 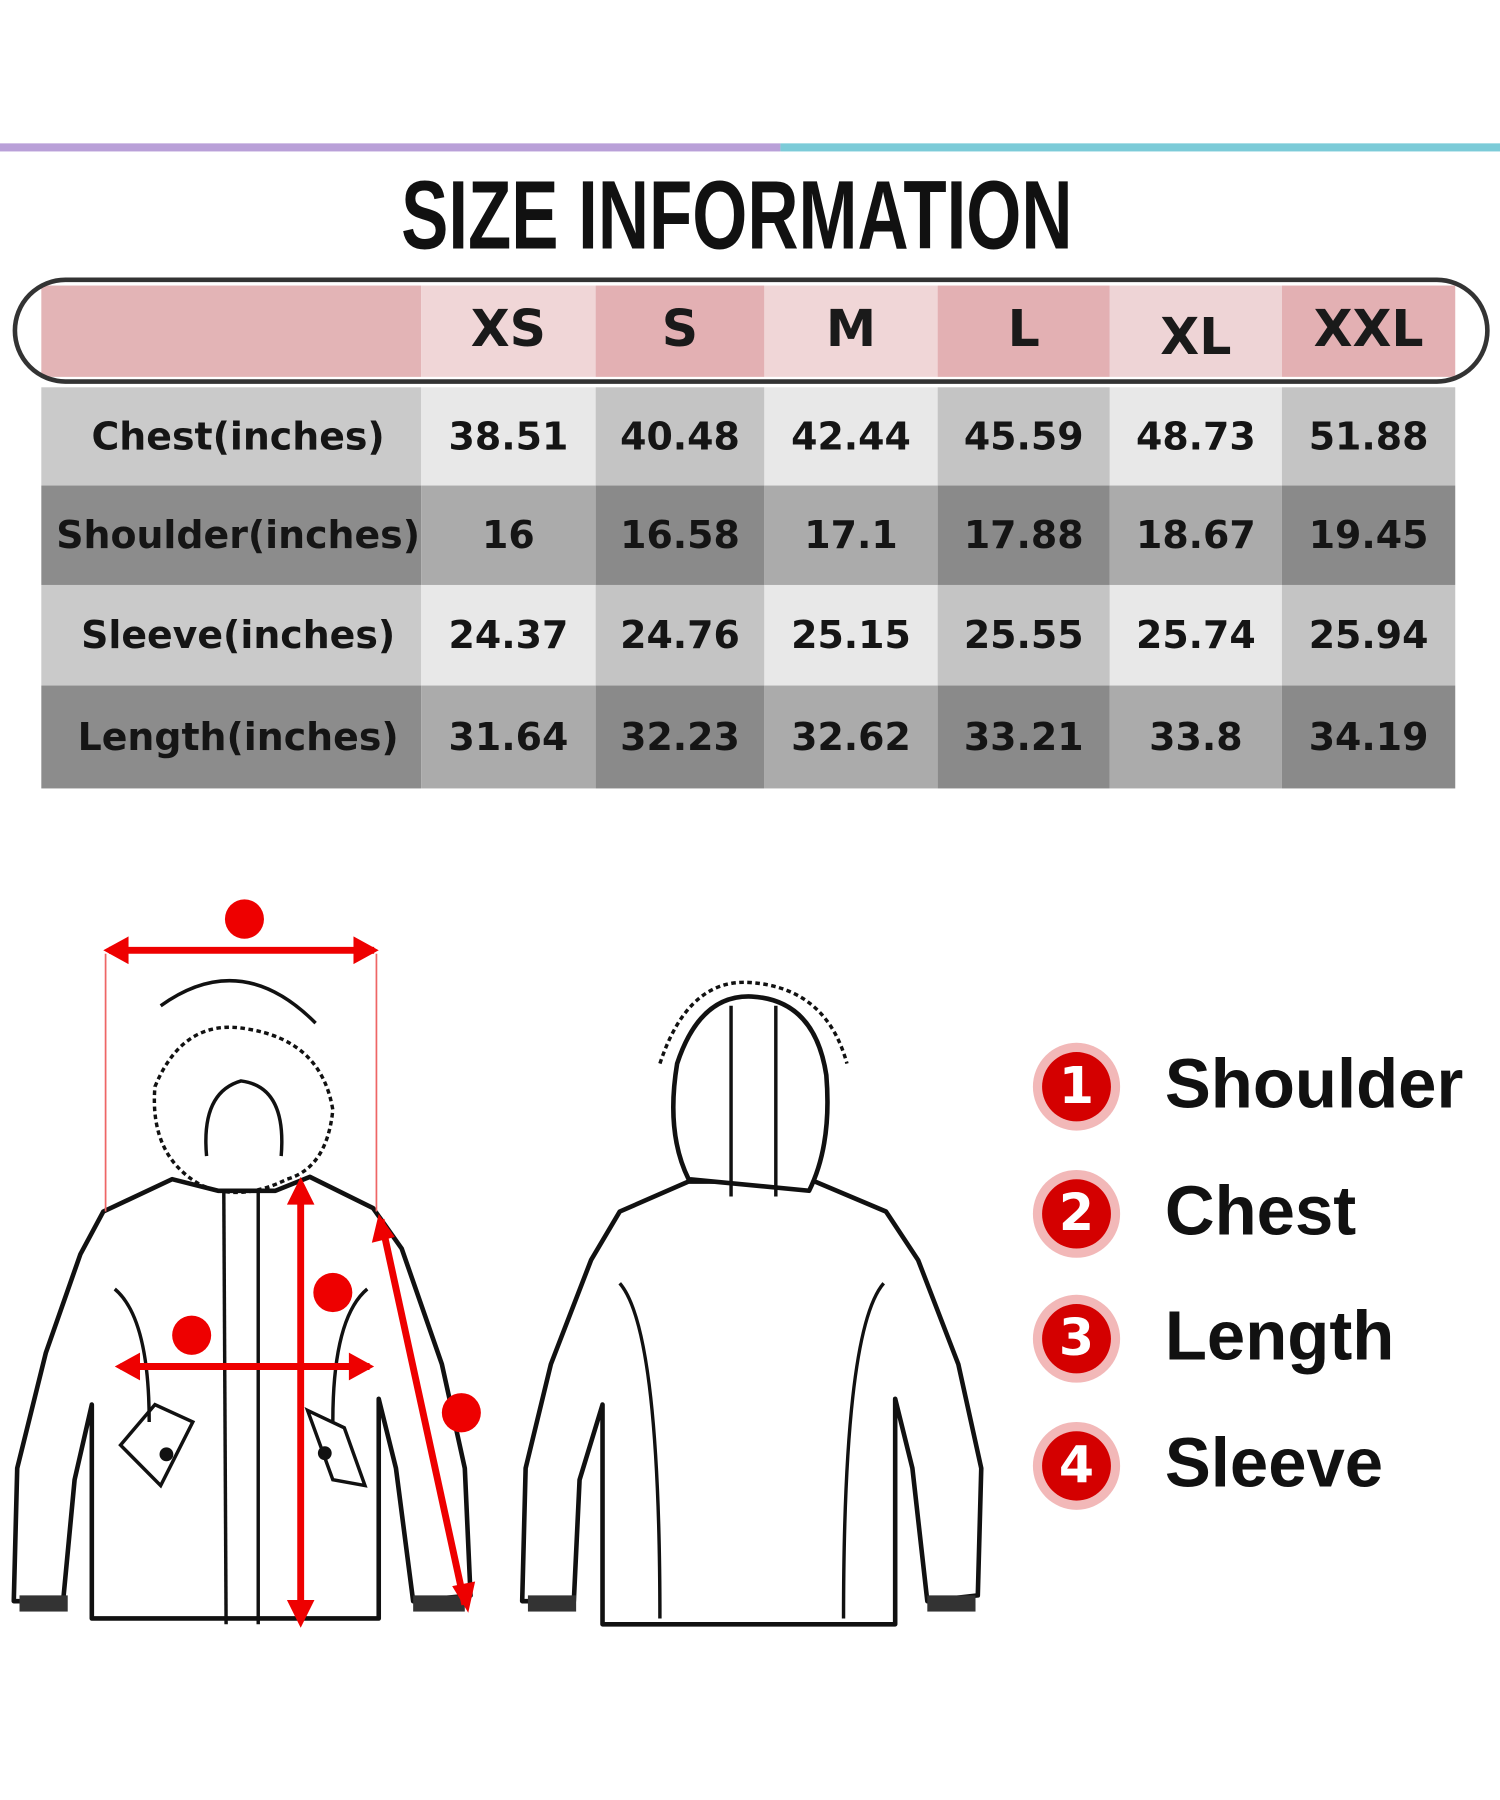 I want to click on legend-label: Shoulder, so click(x=1314, y=1083).